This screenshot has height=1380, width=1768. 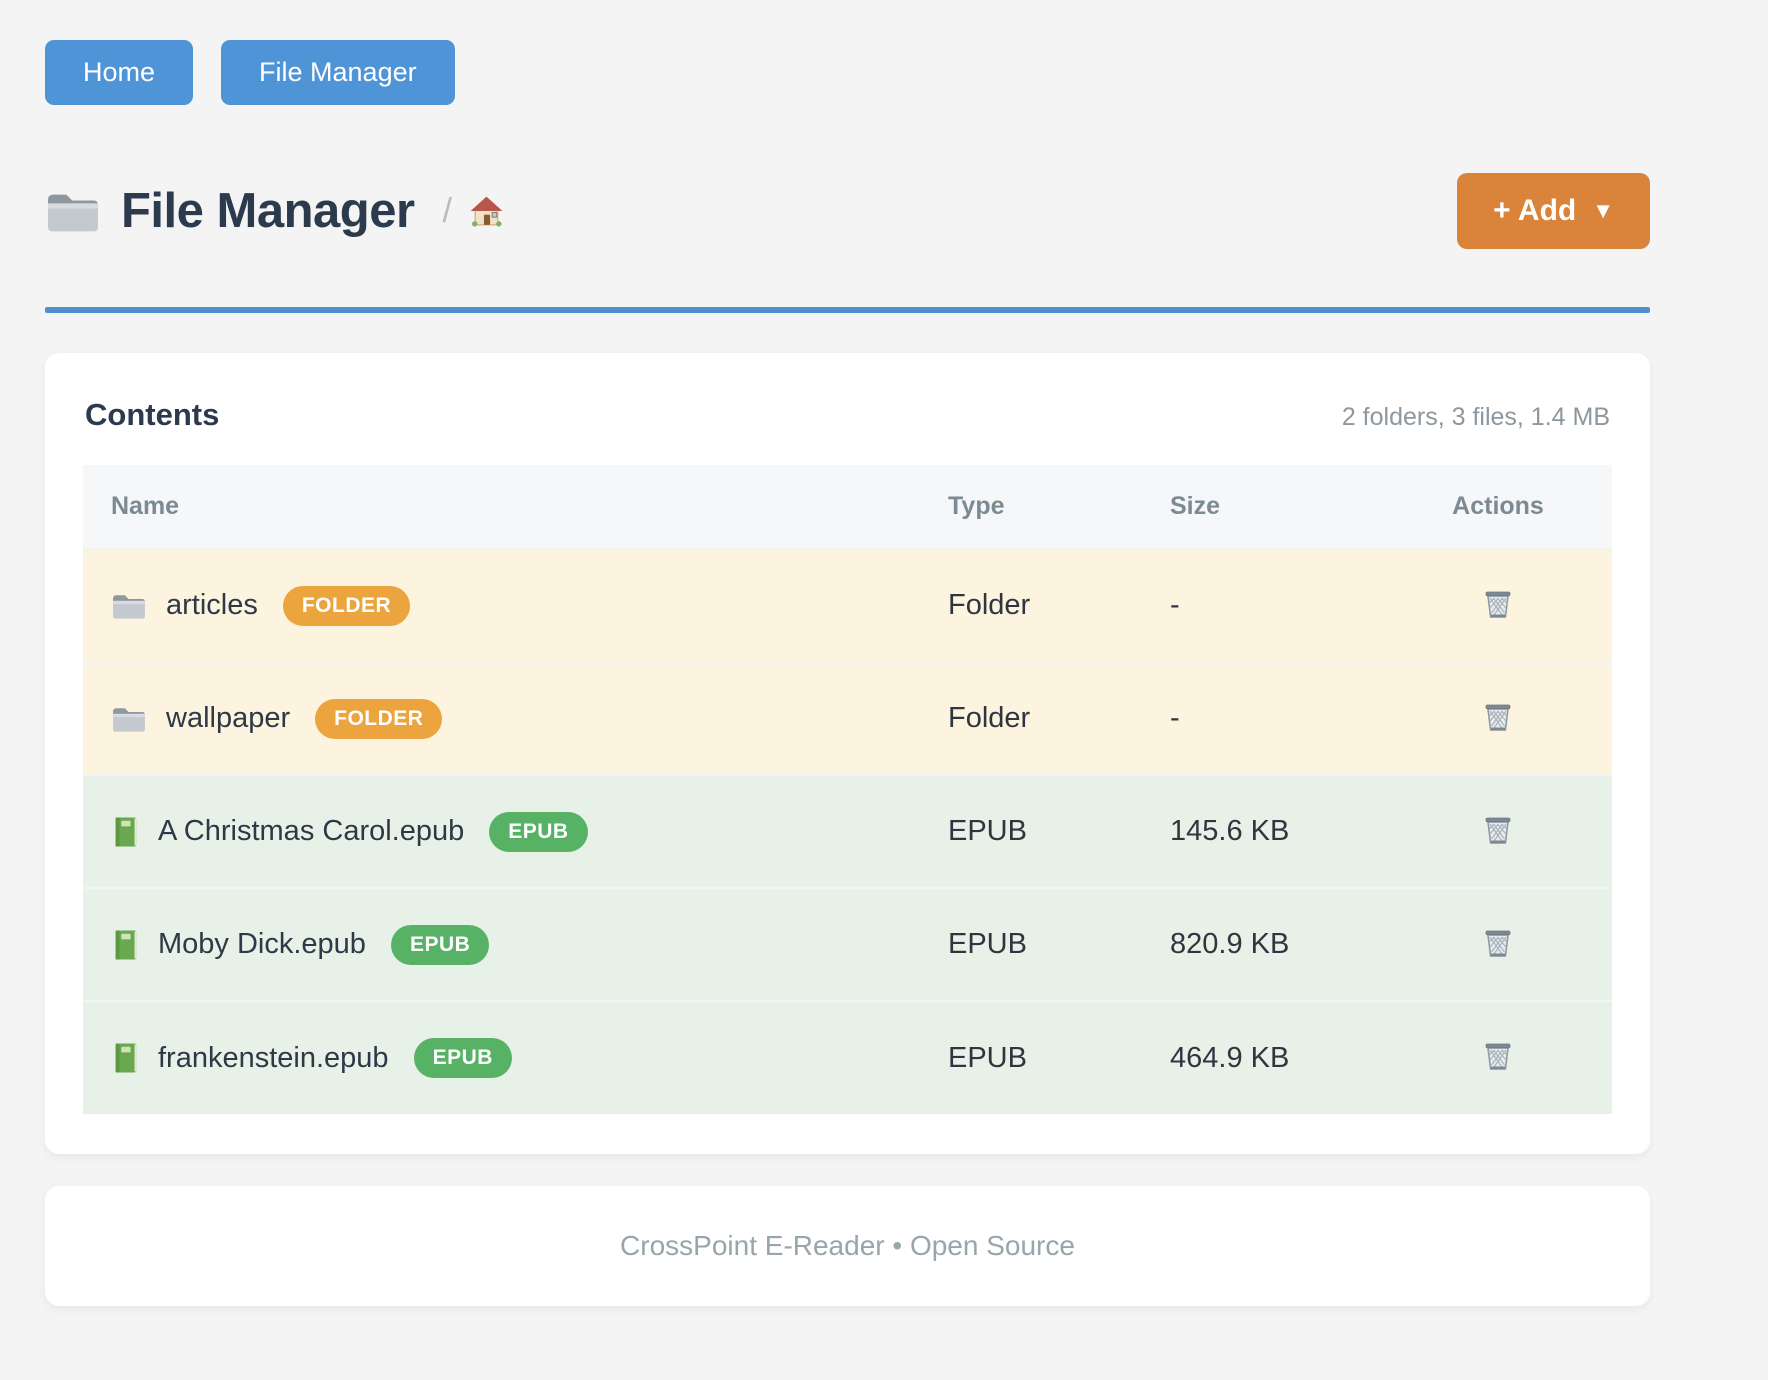 What do you see at coordinates (847, 412) in the screenshot?
I see `contents-card-header: Contents 2 folders, 3 files, 1.4 MB` at bounding box center [847, 412].